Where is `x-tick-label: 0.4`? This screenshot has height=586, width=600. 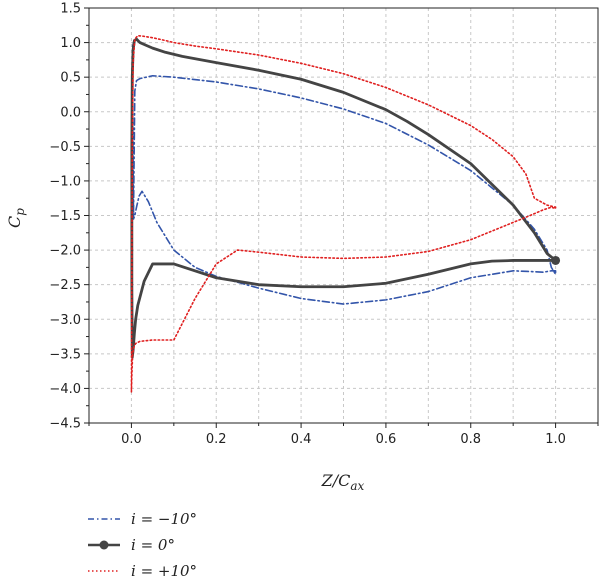
x-tick-label: 0.4 is located at coordinates (301, 439).